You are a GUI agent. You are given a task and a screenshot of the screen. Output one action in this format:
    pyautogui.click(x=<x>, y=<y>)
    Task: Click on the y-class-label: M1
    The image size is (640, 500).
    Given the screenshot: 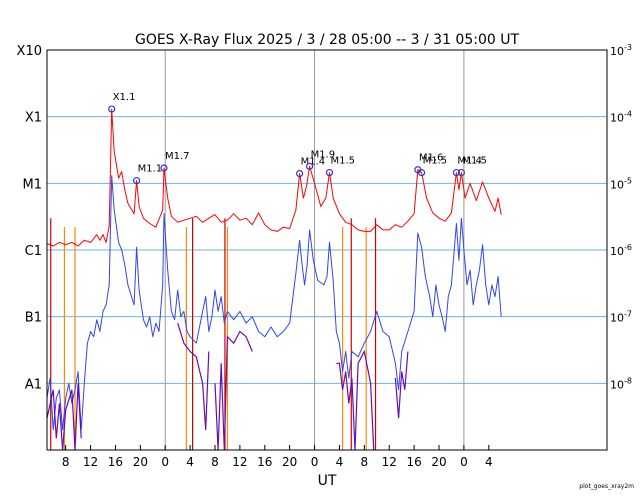 What is the action you would take?
    pyautogui.click(x=33, y=184)
    